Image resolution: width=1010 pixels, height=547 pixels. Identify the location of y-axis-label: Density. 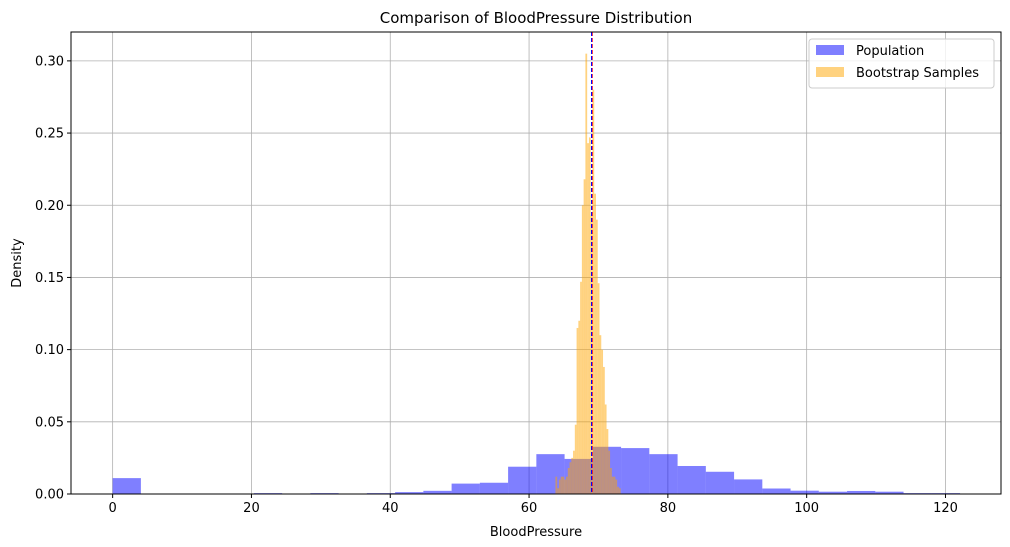
(17, 263).